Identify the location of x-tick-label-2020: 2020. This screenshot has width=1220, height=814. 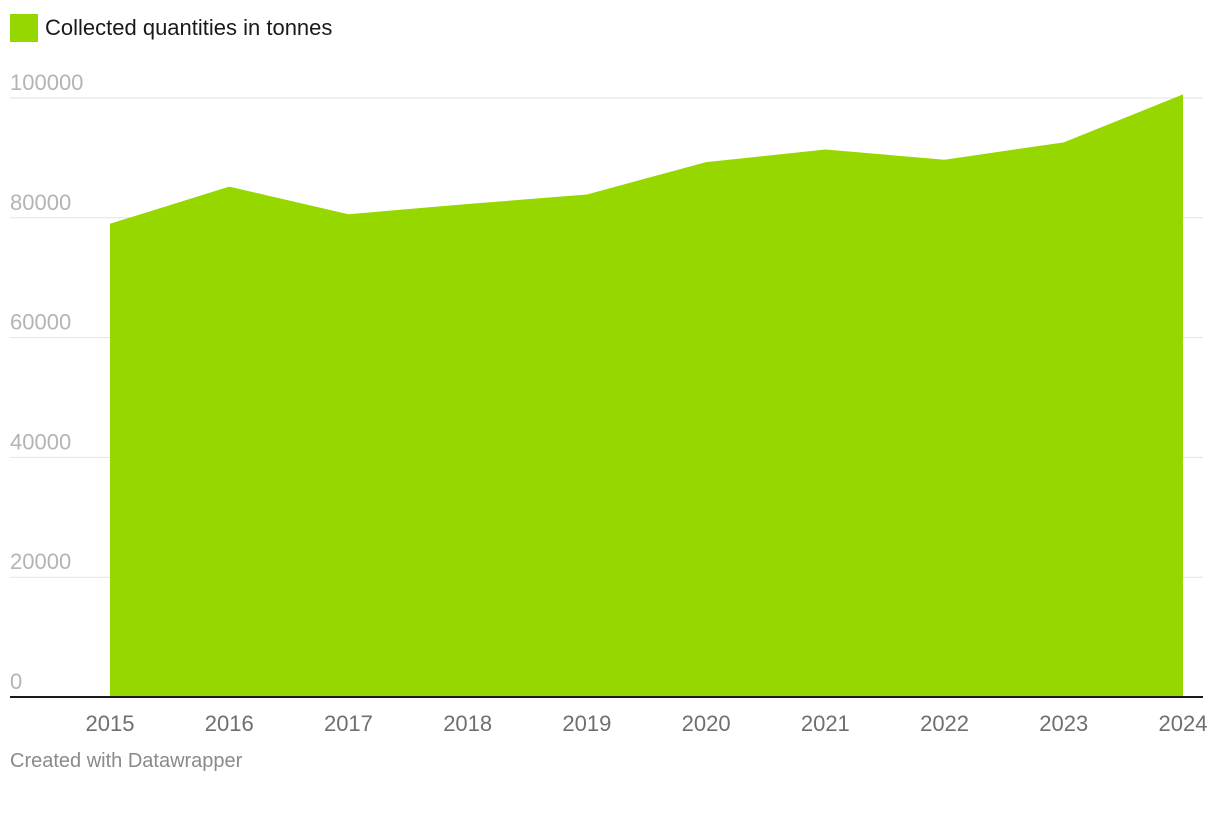
(706, 723).